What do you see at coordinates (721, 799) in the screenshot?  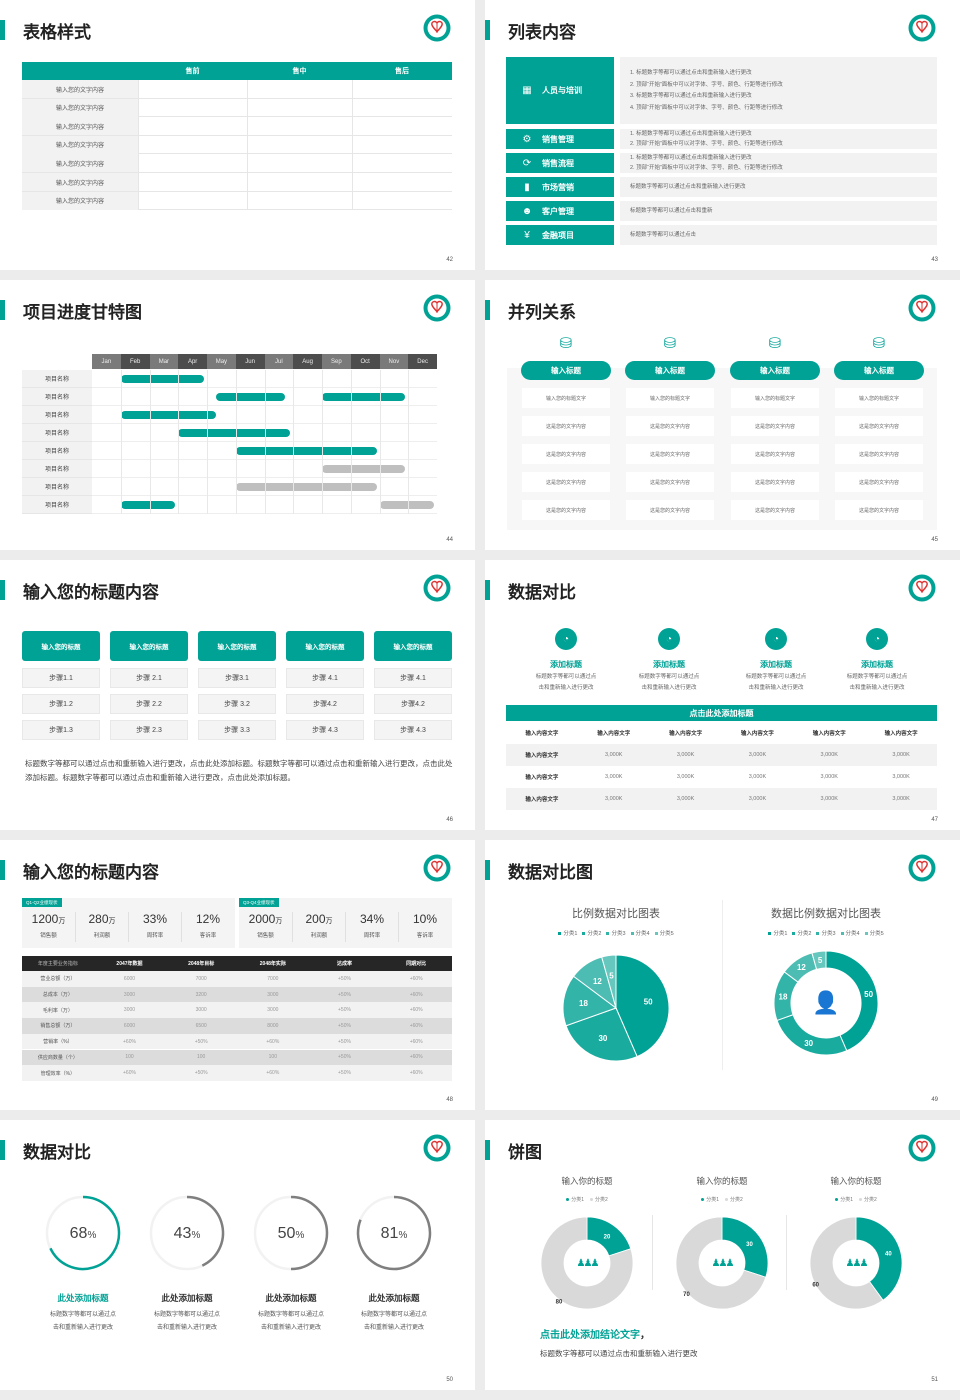 I see `table-row` at bounding box center [721, 799].